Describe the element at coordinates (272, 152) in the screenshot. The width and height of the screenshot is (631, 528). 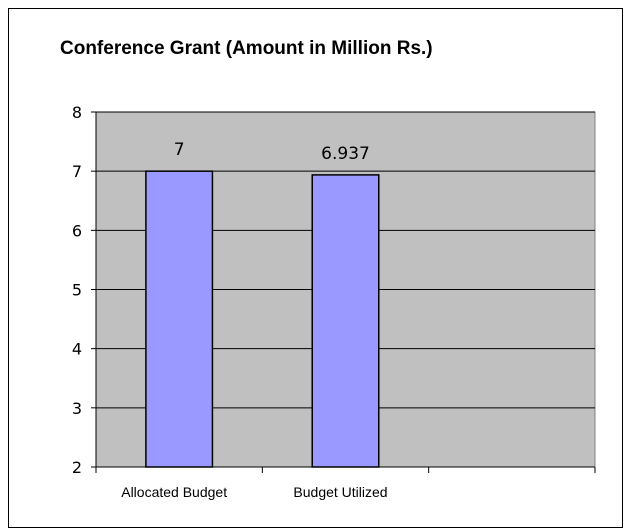
I see `data-labels: 7 6.937` at that location.